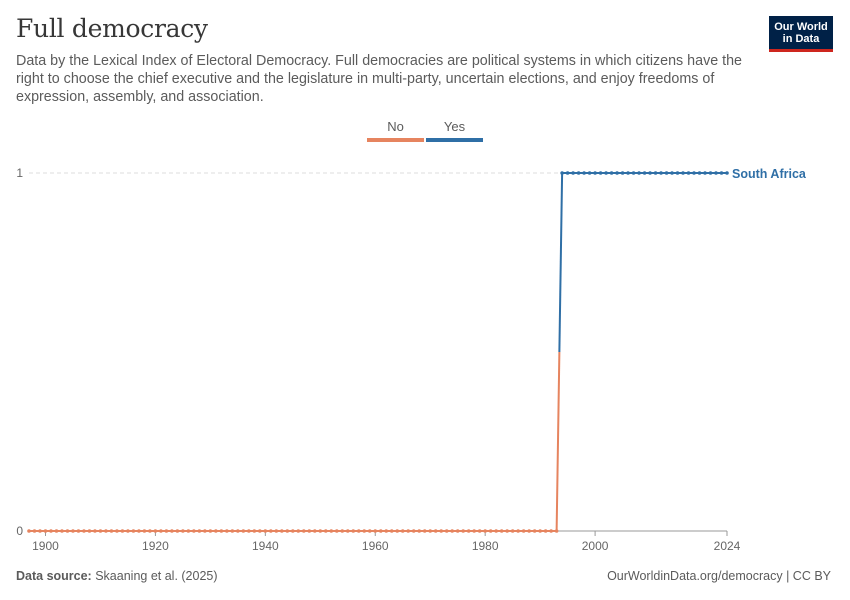  Describe the element at coordinates (561, 262) in the screenshot. I see `series-connector-yes` at that location.